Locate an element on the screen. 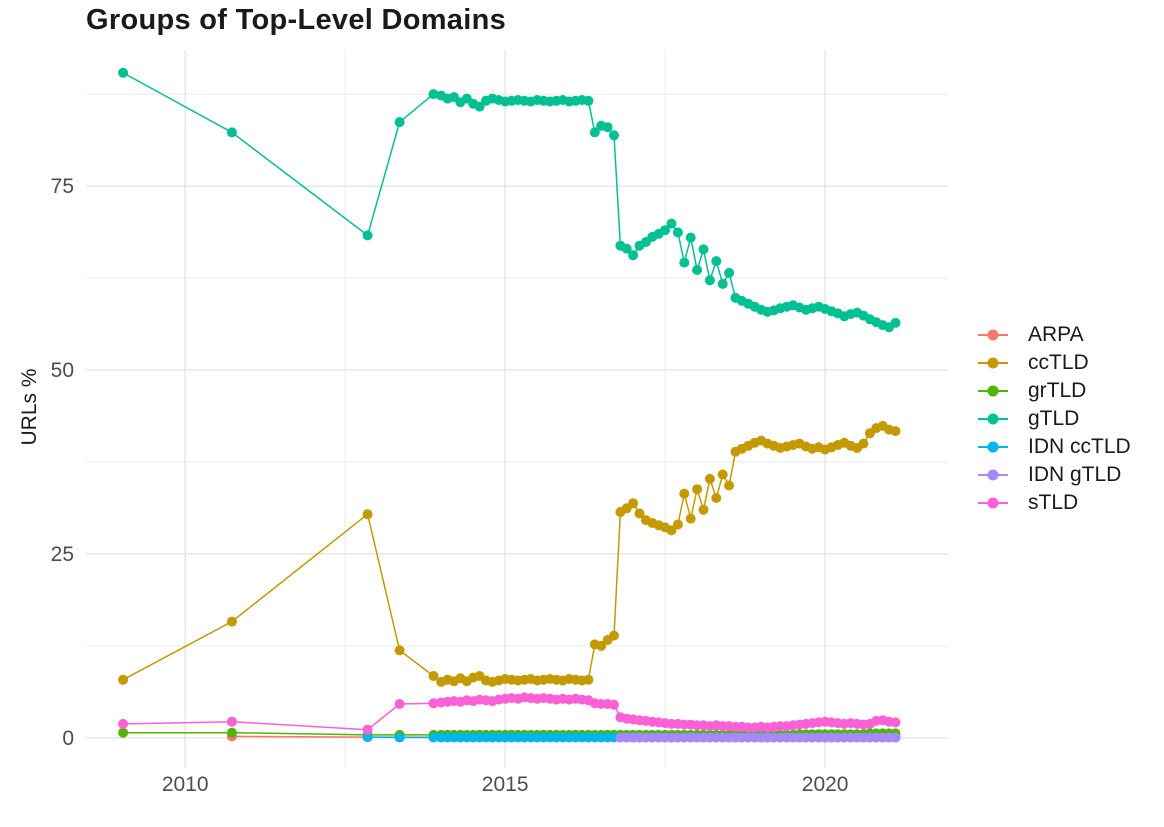 The width and height of the screenshot is (1164, 827). legend-label: gTLD is located at coordinates (1054, 418).